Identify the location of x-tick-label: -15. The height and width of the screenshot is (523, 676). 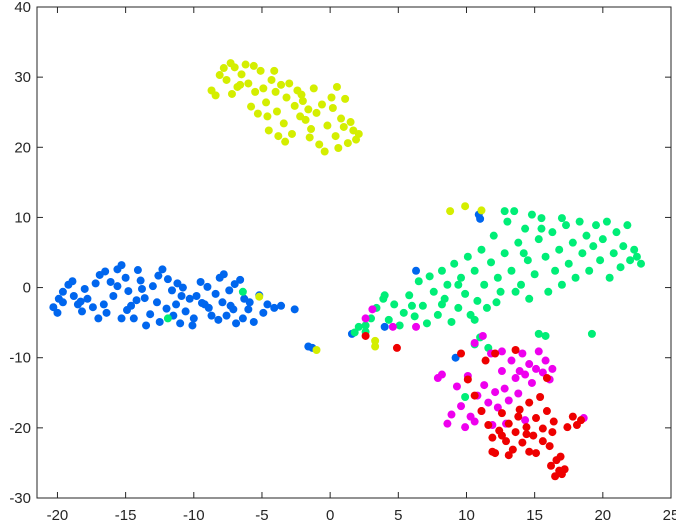
(126, 515).